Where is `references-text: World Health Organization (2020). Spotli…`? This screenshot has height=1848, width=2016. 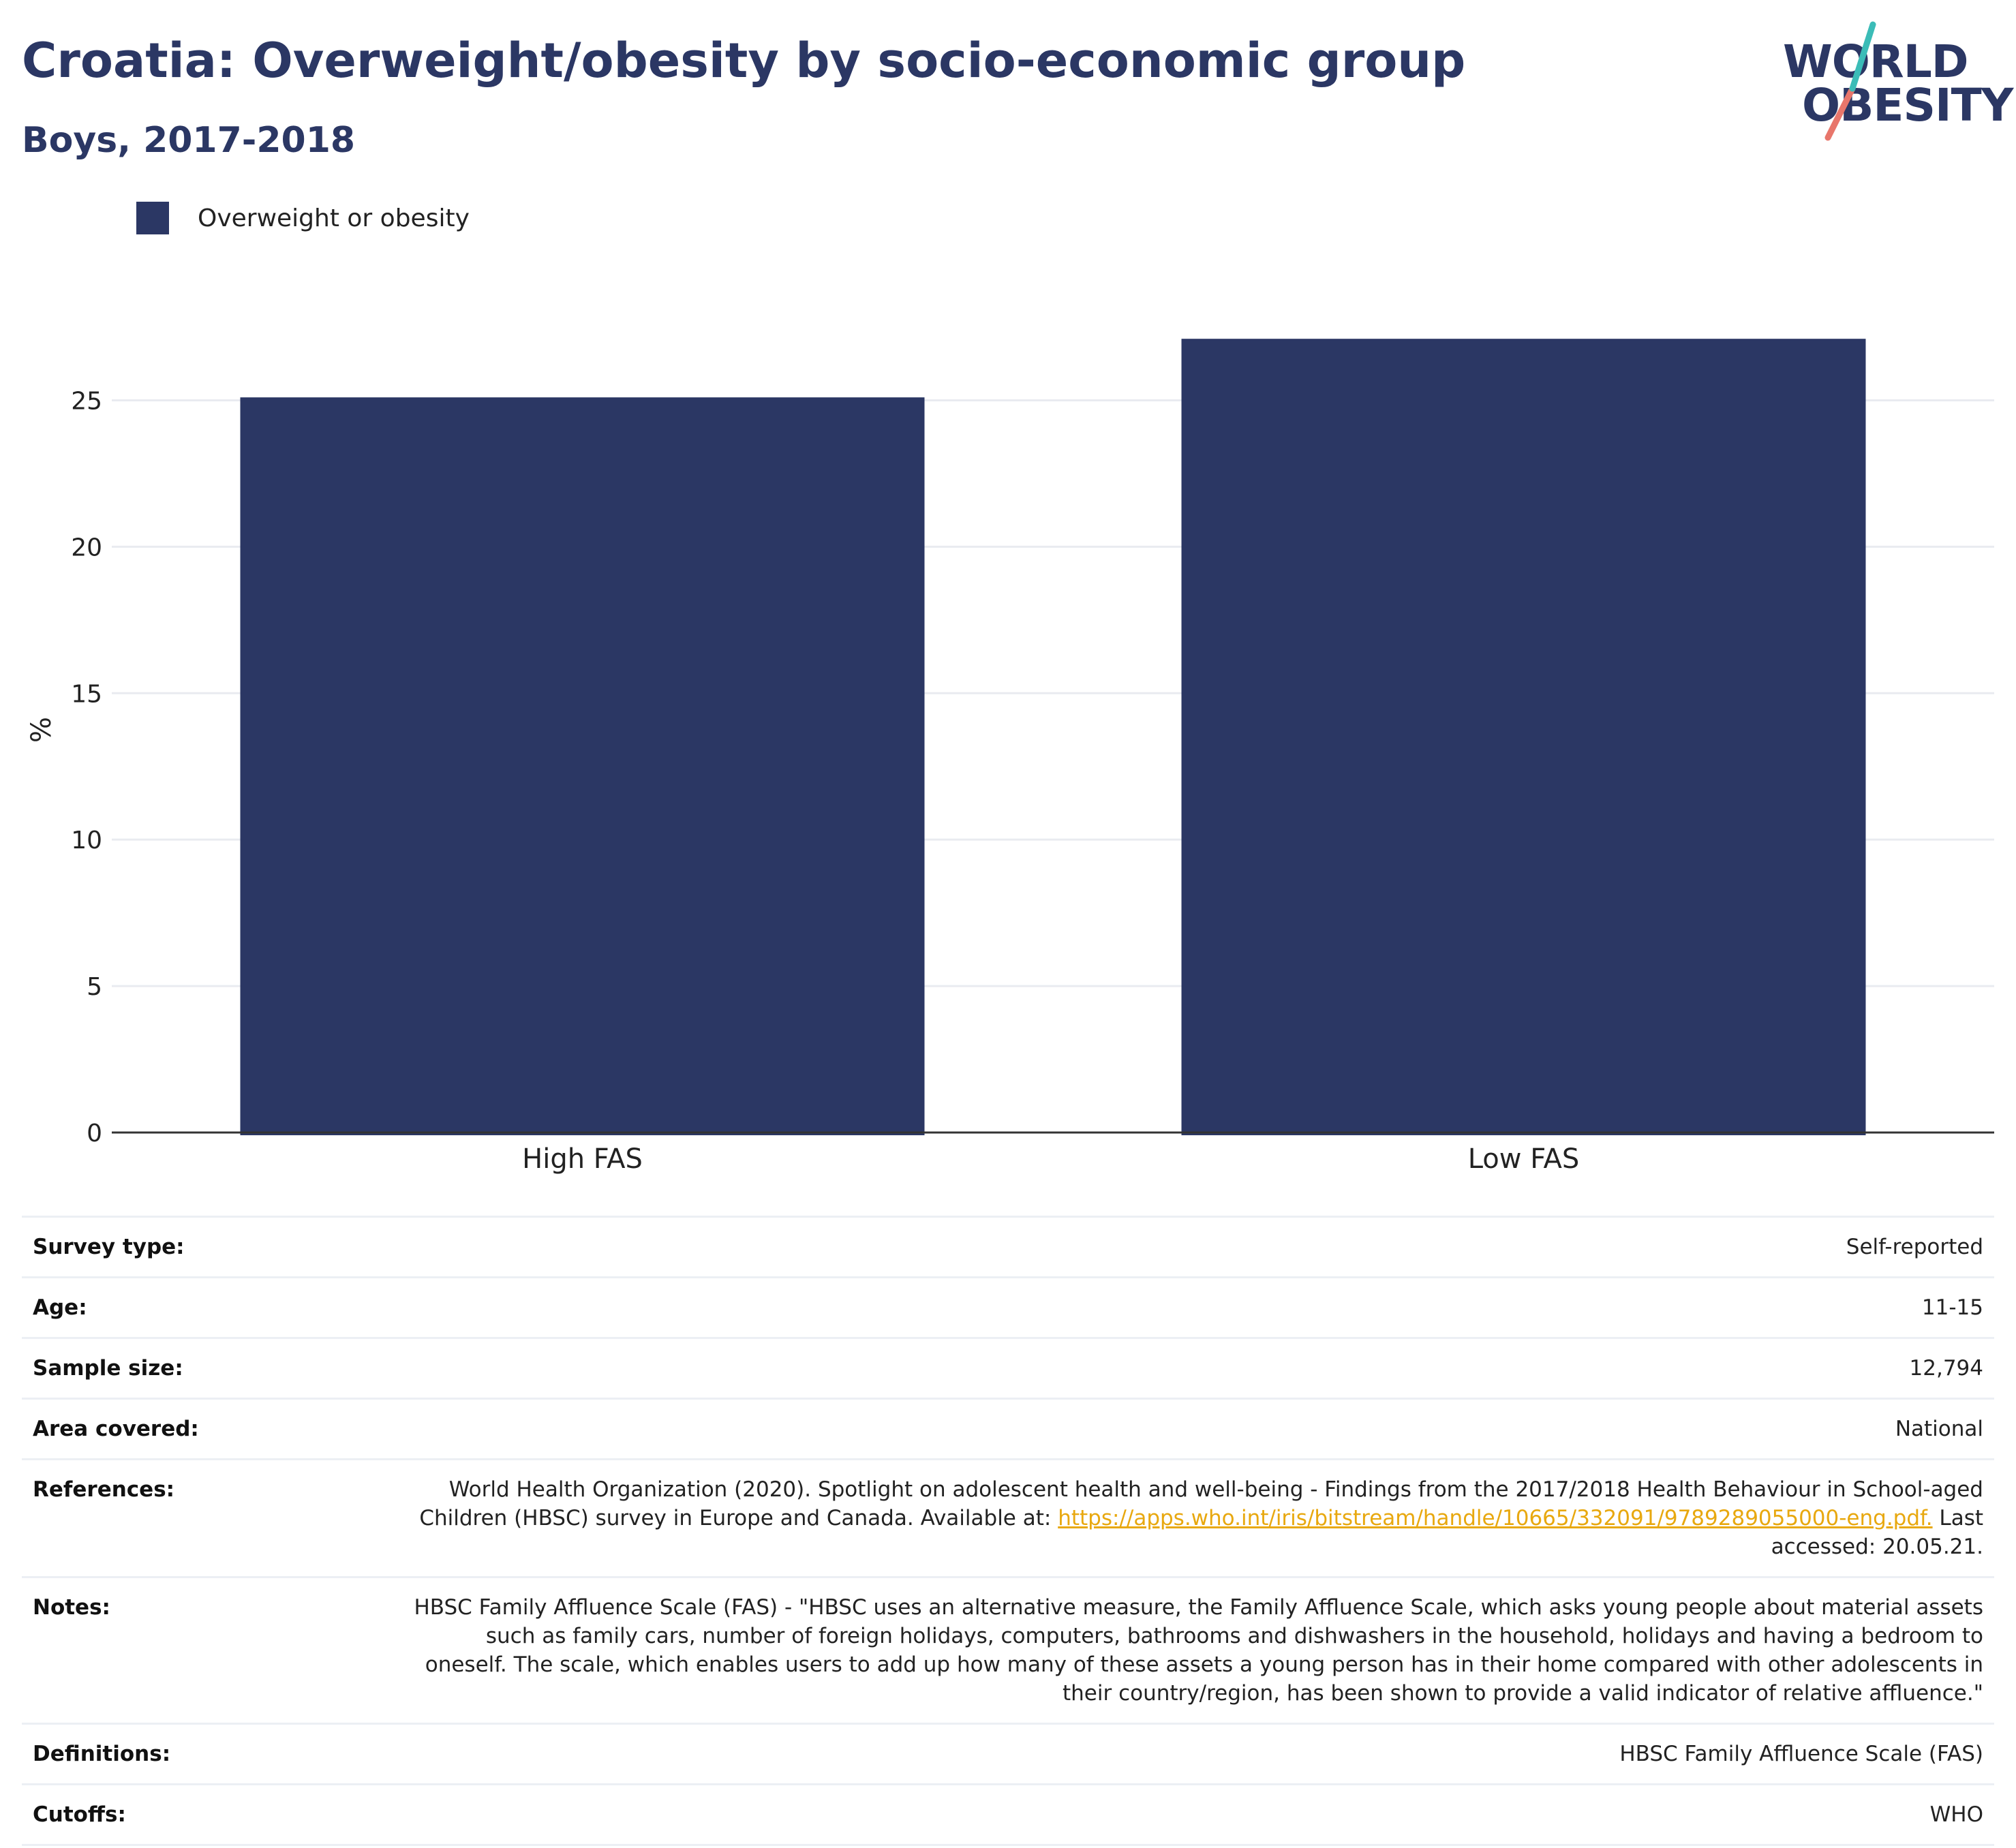
references-text: World Health Organization (2020). Spotli… is located at coordinates (1201, 1503).